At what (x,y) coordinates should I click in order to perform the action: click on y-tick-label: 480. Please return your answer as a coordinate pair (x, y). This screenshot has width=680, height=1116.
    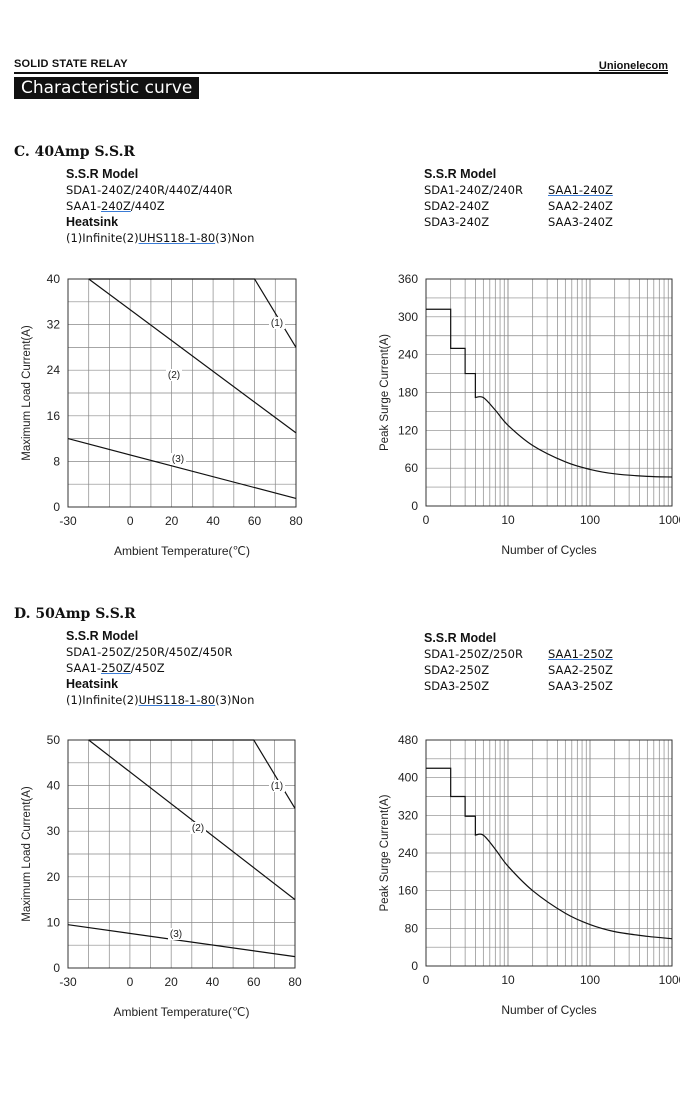
    Looking at the image, I should click on (408, 740).